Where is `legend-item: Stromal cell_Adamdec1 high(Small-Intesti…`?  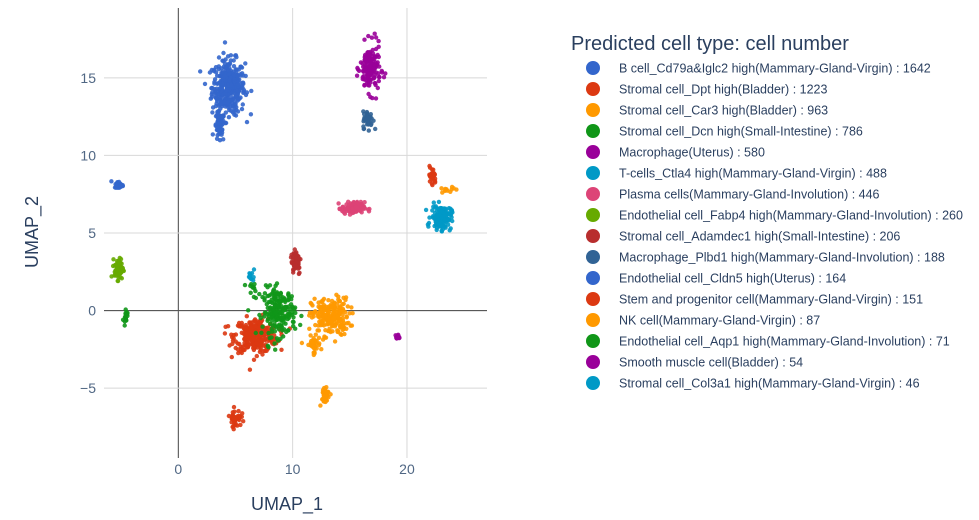
legend-item: Stromal cell_Adamdec1 high(Small-Intesti… is located at coordinates (743, 236).